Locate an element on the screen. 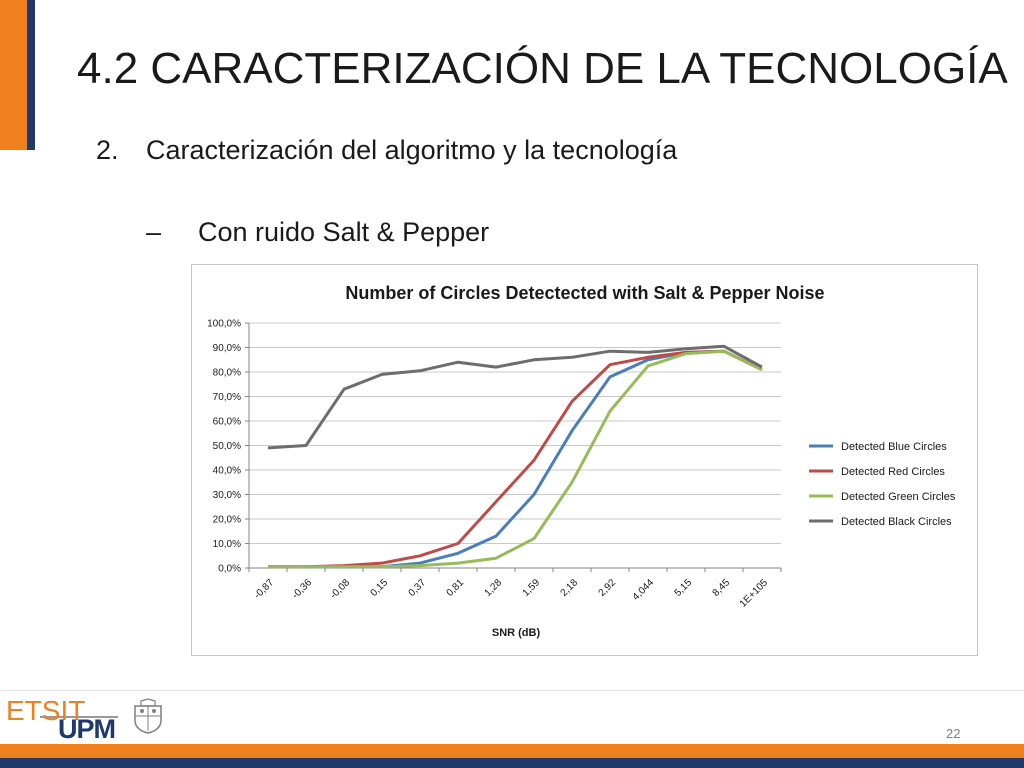 The height and width of the screenshot is (768, 1024). bullet-text-2: Con ruido Salt & Pepper is located at coordinates (344, 232).